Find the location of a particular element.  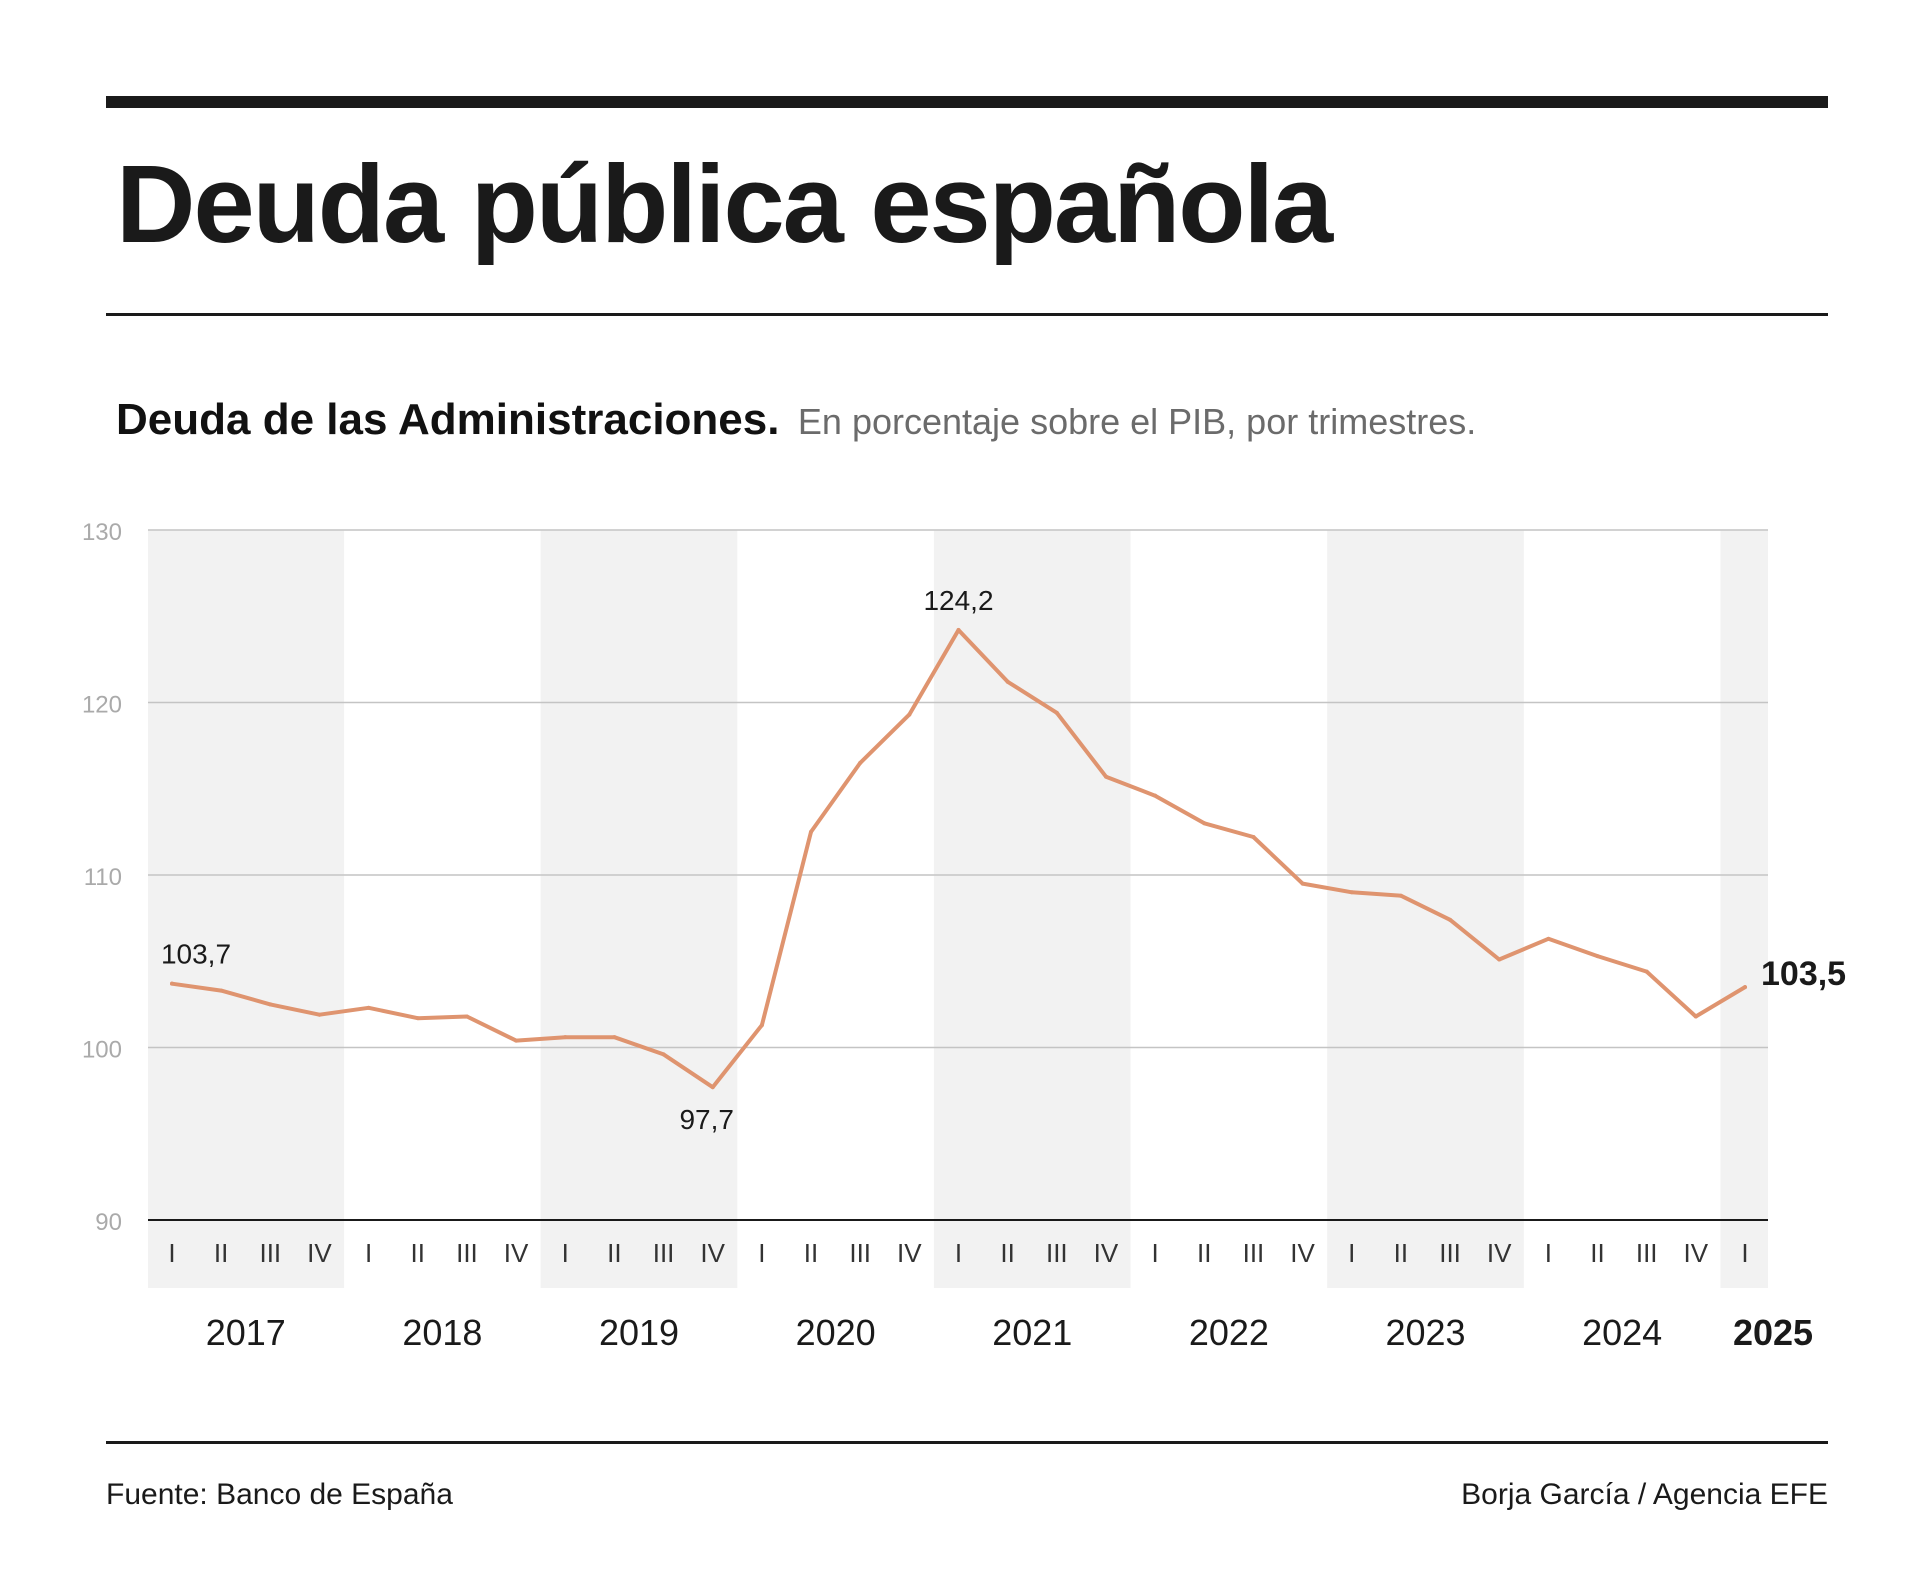

year-label-2019: 2019 is located at coordinates (639, 1332).